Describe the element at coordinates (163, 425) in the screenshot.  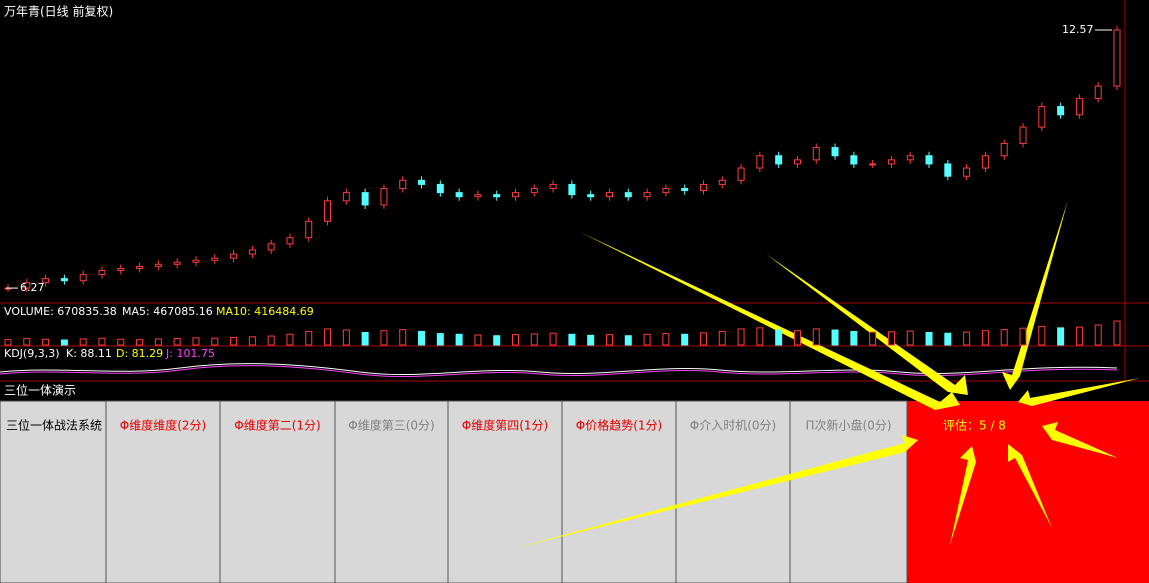
I see `cell-text: Φ维度维度(2分)` at that location.